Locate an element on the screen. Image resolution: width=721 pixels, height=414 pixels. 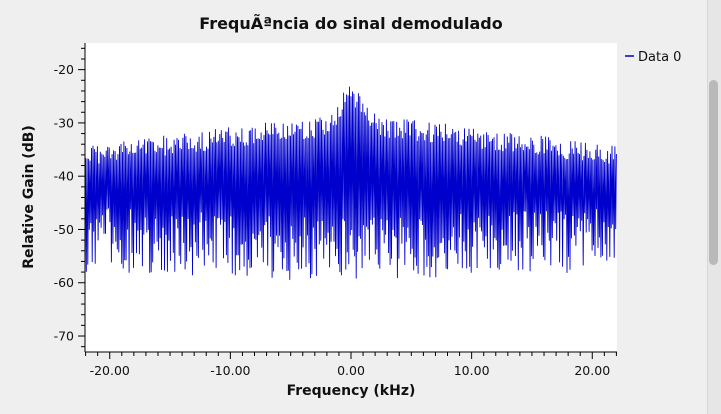
y-tick-label: -30 is located at coordinates (64, 122).